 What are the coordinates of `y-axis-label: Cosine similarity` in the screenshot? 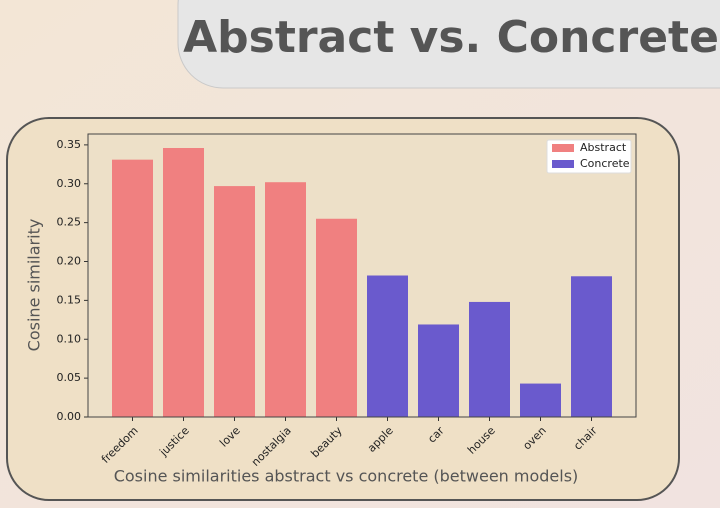 It's located at (34, 285).